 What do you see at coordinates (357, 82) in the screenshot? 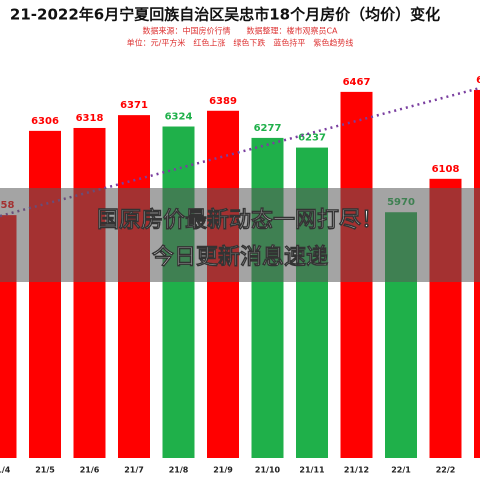
I see `data-label: 6467` at bounding box center [357, 82].